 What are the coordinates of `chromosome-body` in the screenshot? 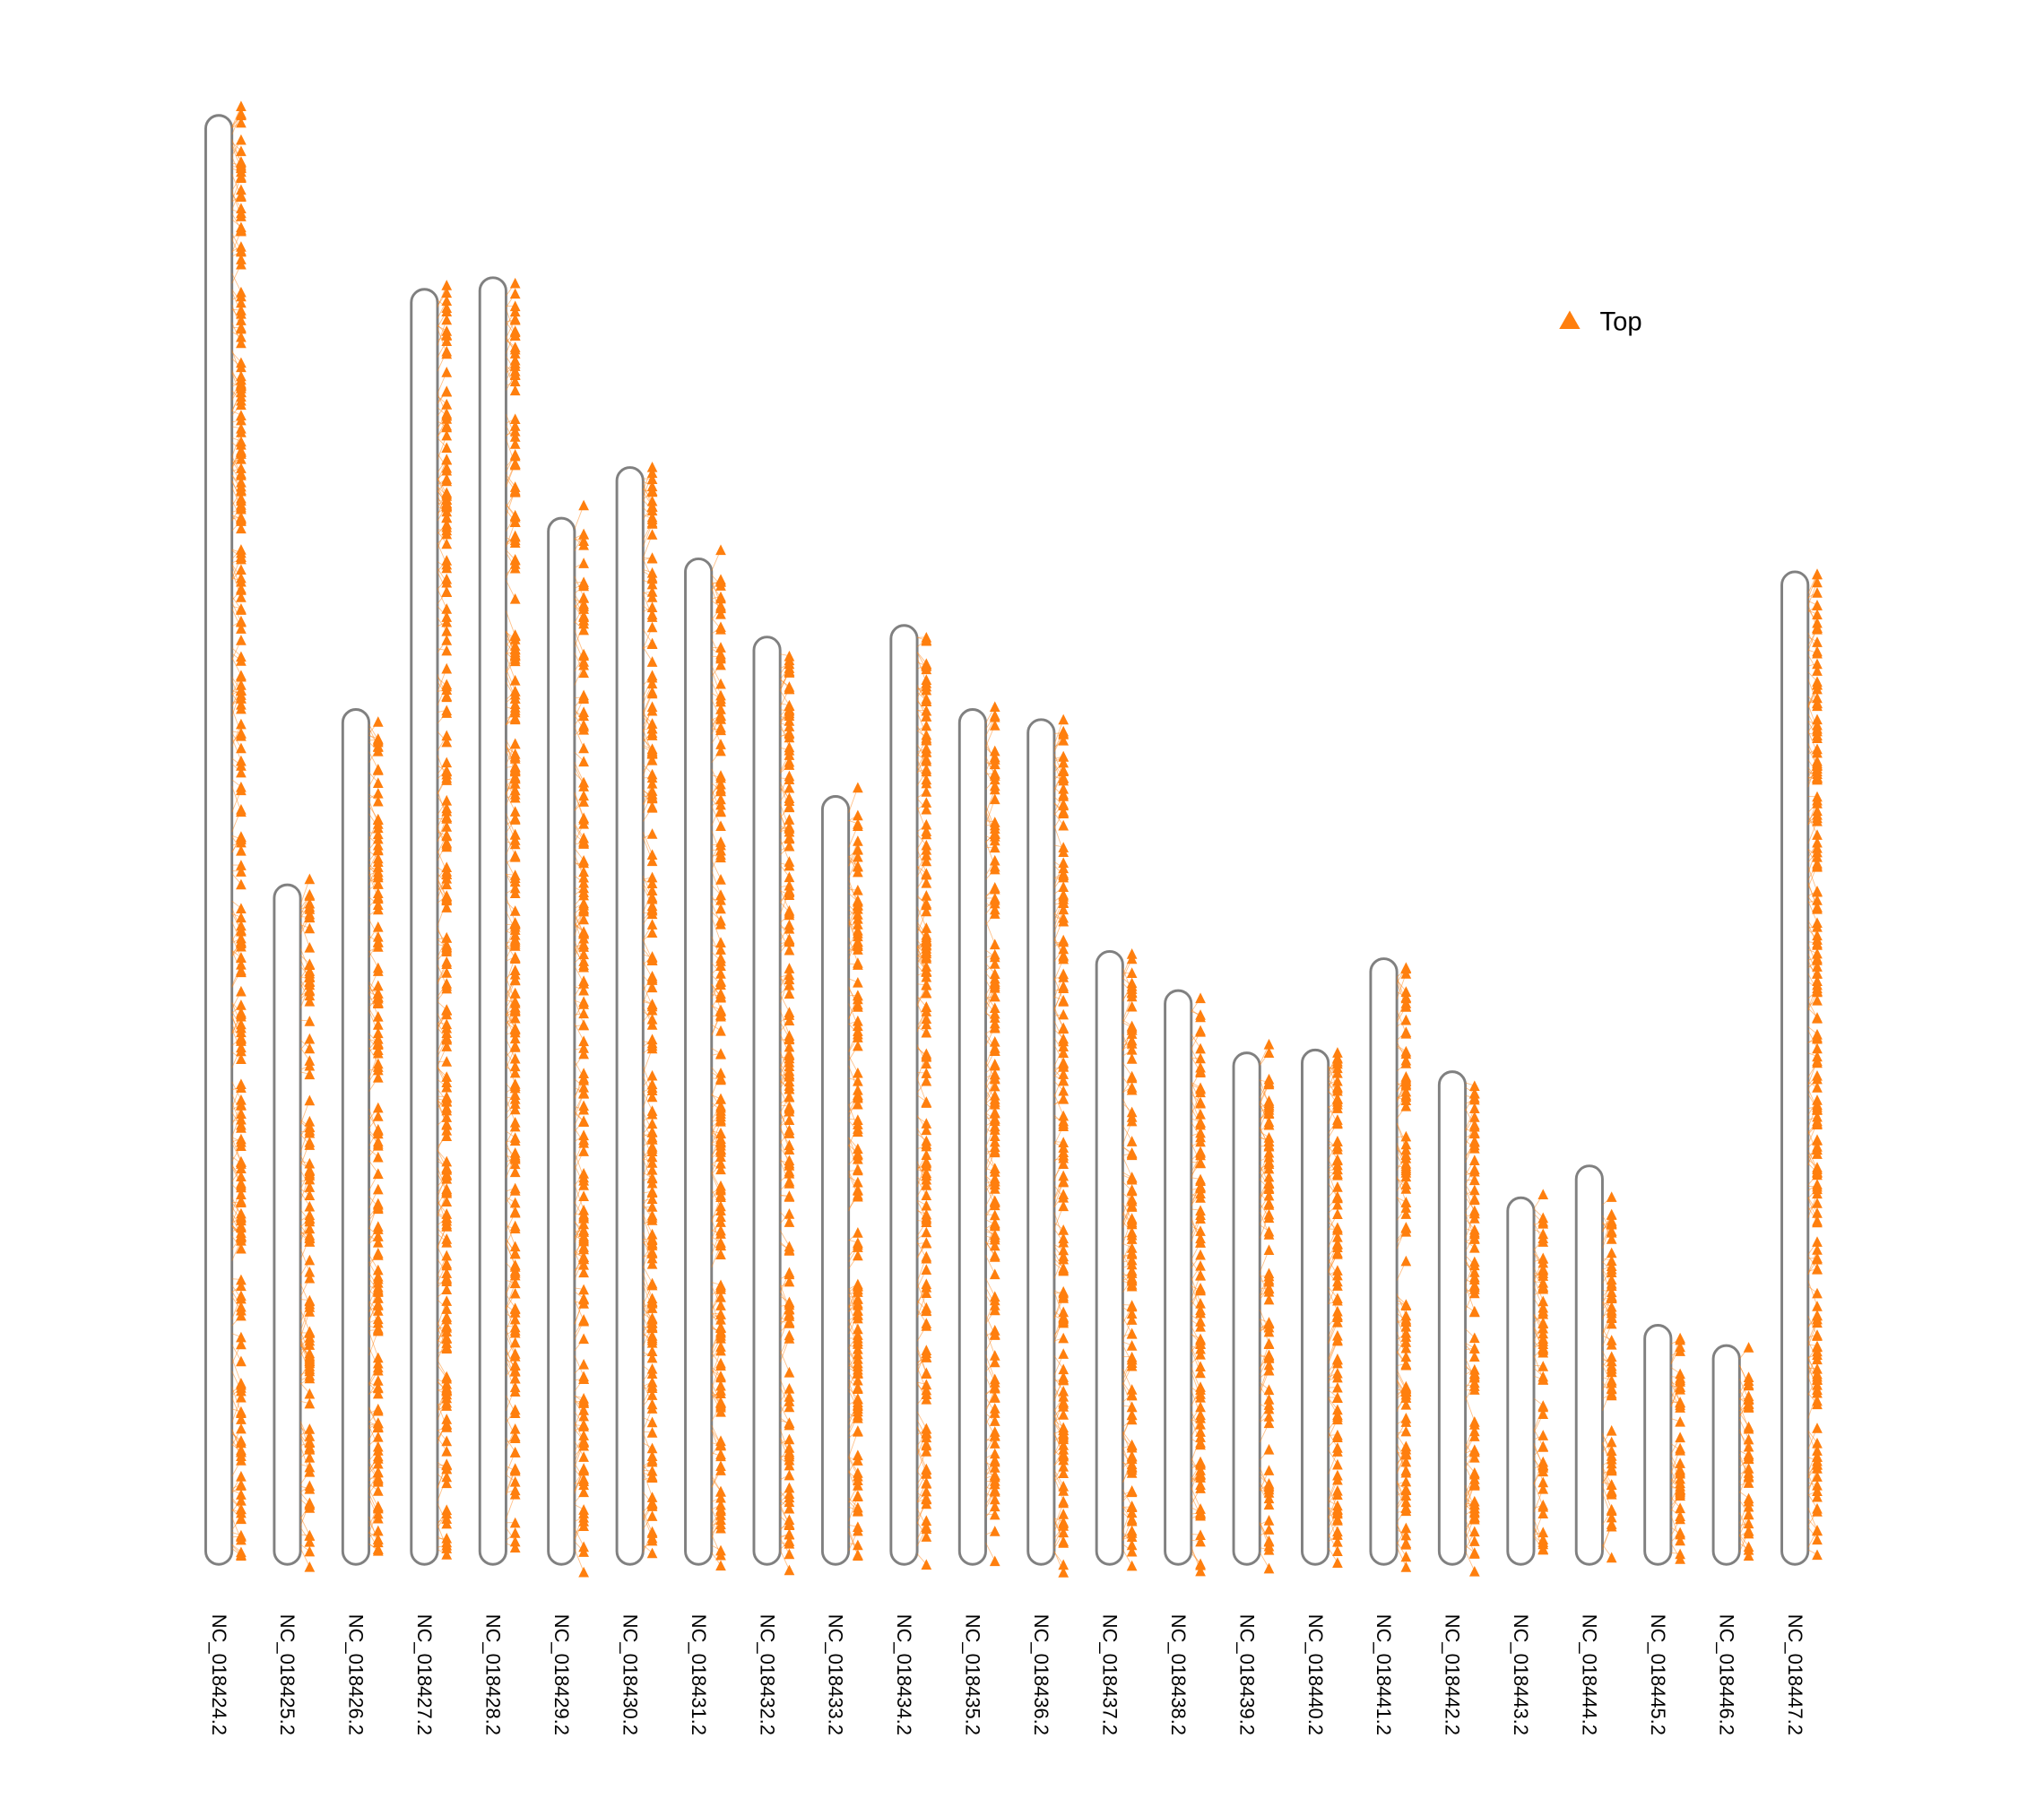 It's located at (699, 1061).